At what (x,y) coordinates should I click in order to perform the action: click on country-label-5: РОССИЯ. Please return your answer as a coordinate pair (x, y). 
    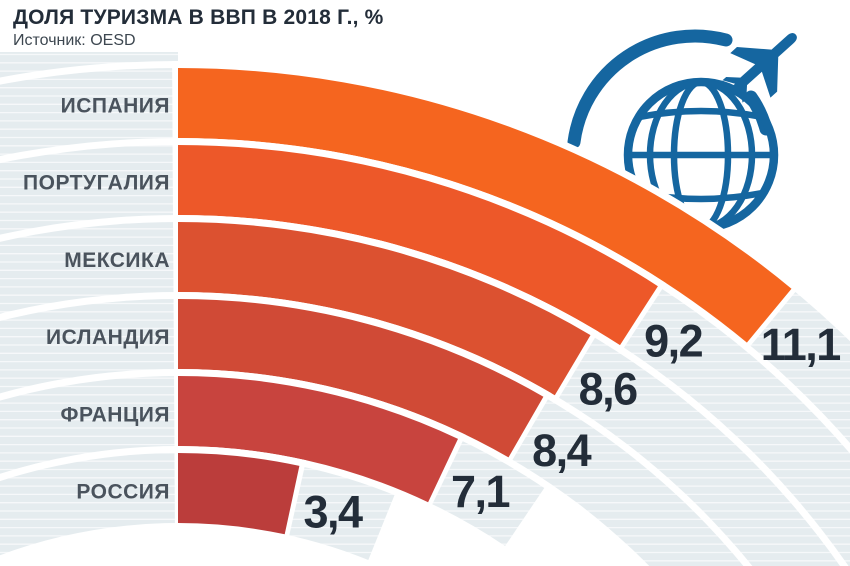
    Looking at the image, I should click on (123, 492).